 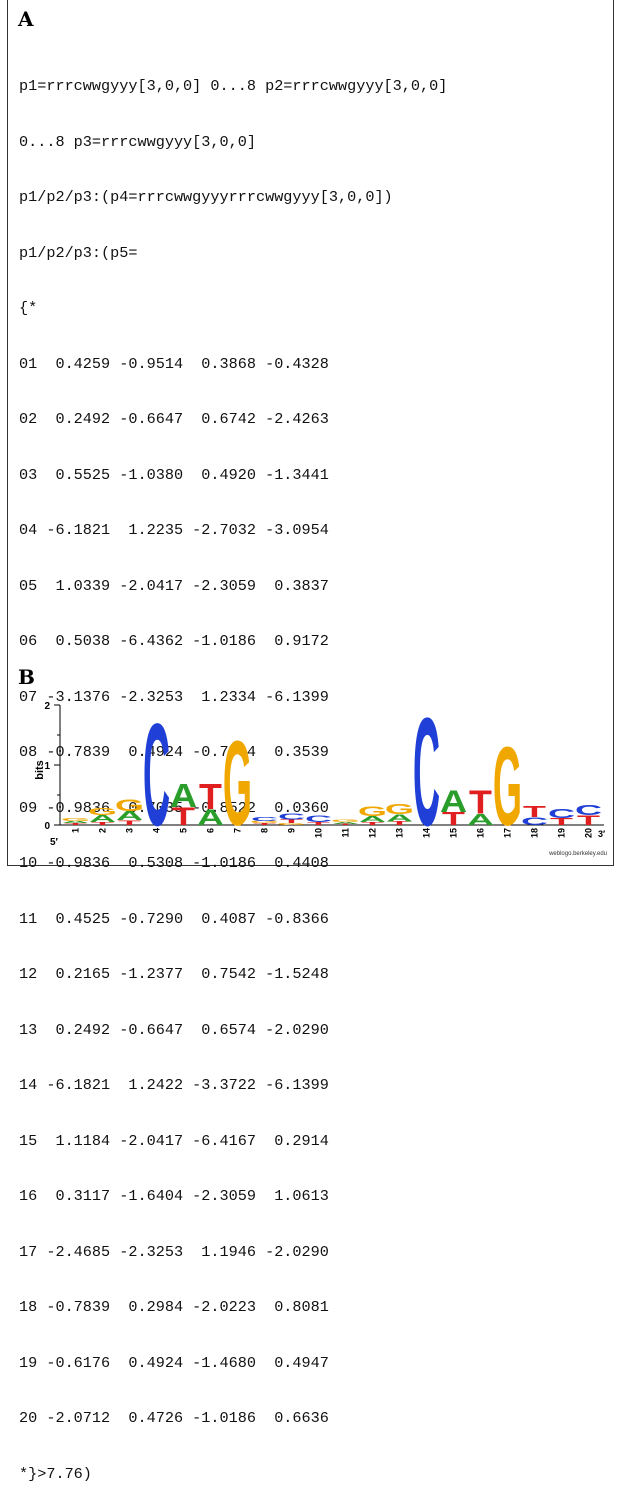 I want to click on matrix-row: 16 0.3117 -1.6404 -2.3059 1.0613, so click(x=174, y=1196).